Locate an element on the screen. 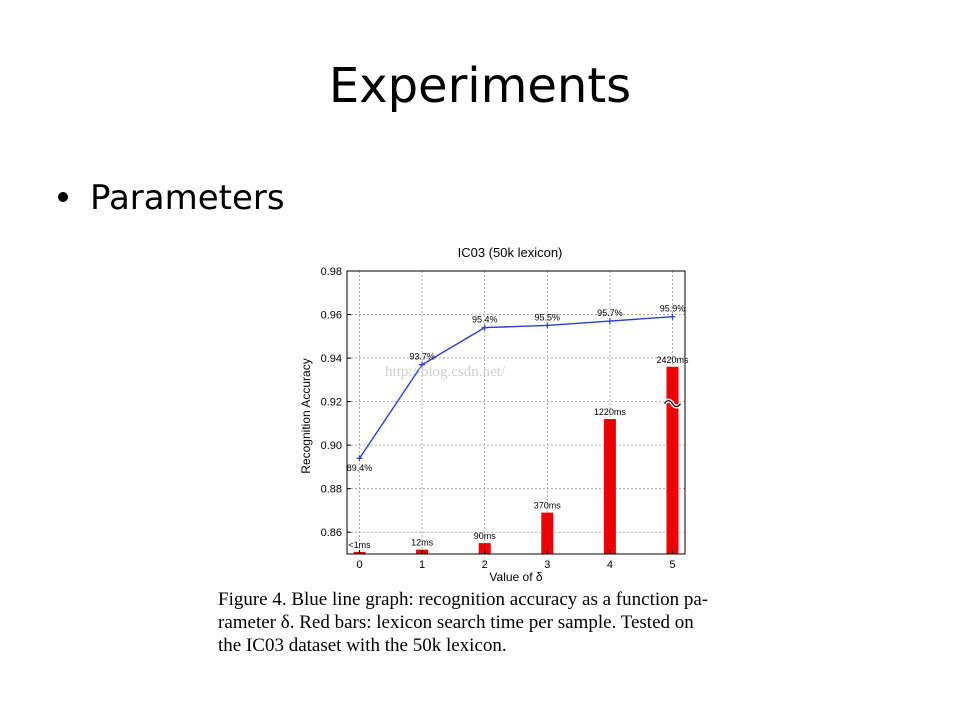  x-tick-label: 4 is located at coordinates (610, 565).